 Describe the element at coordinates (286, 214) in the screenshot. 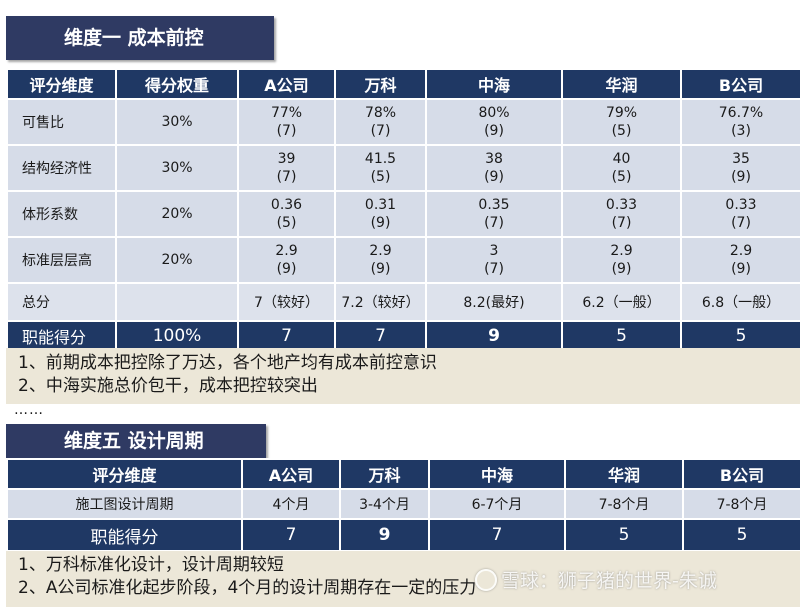

I see `value-cell: 0.36 (5)` at that location.